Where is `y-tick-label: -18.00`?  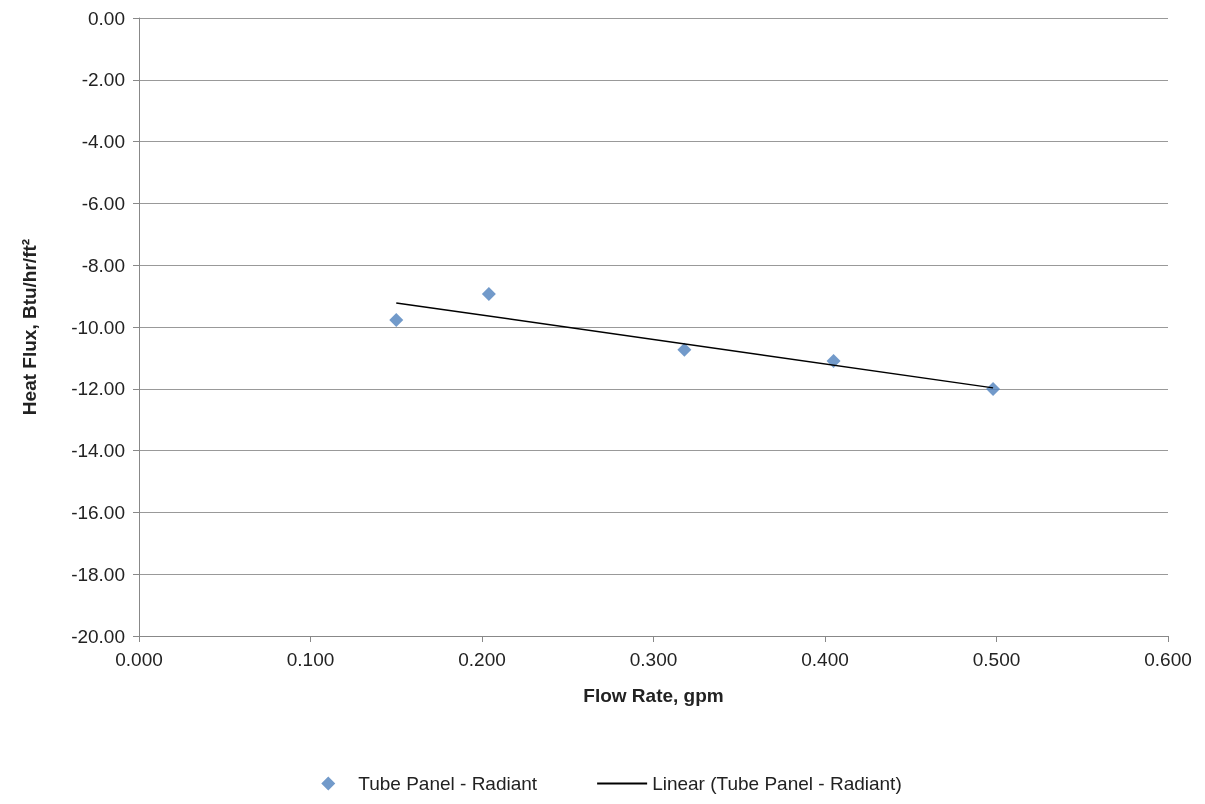
y-tick-label: -18.00 is located at coordinates (98, 574).